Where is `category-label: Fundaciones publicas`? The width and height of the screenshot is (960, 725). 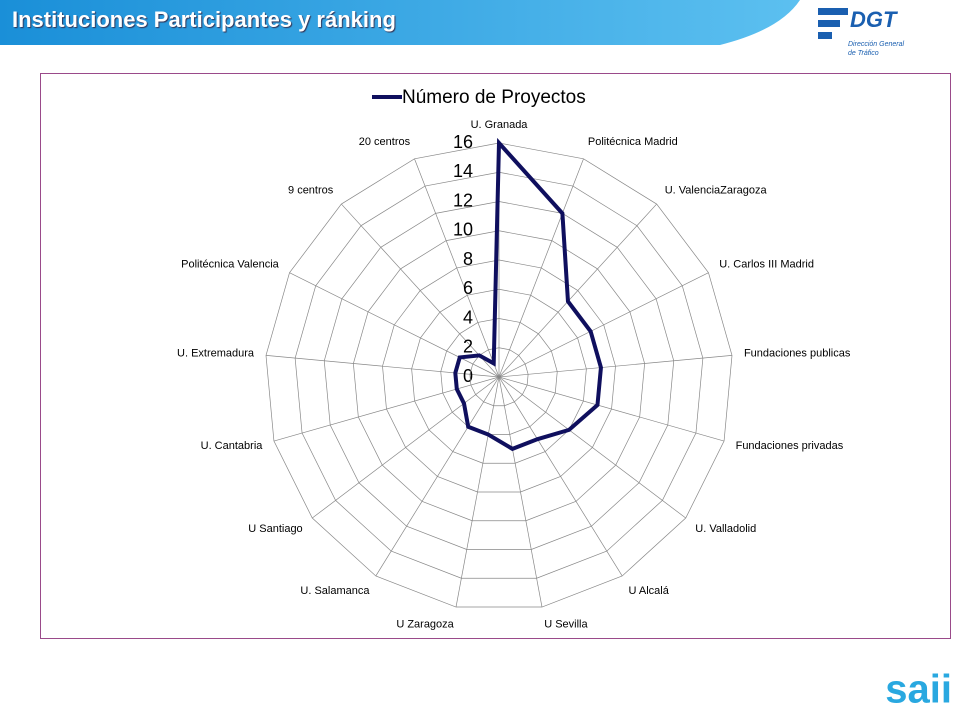
category-label: Fundaciones publicas is located at coordinates (797, 354).